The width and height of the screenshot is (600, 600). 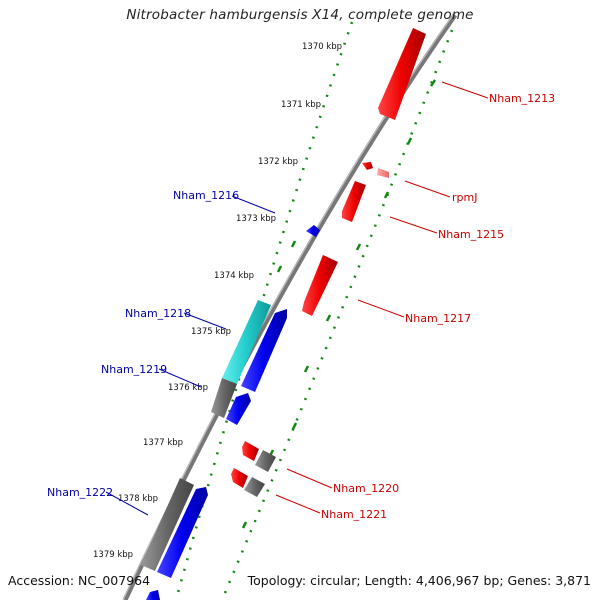 I want to click on kbp-tick-label: 1372 kbp, so click(x=278, y=162).